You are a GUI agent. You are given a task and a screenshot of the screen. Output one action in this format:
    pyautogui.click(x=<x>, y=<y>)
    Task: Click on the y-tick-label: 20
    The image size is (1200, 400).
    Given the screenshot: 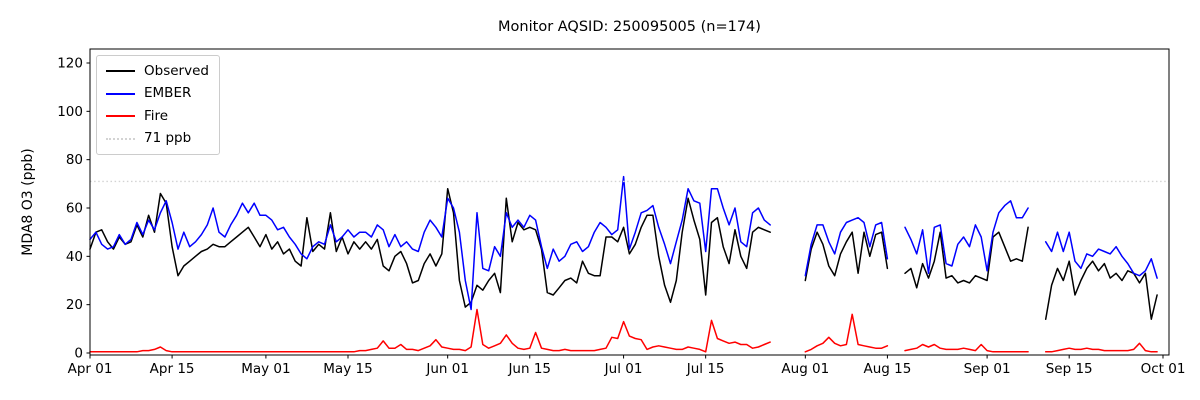 What is the action you would take?
    pyautogui.click(x=74, y=305)
    